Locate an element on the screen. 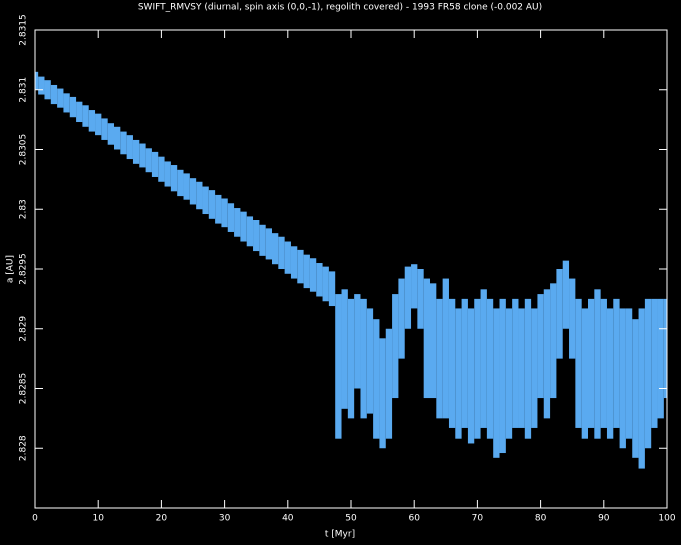 The width and height of the screenshot is (681, 545). y-tick-label: 2.8305 is located at coordinates (24, 150).